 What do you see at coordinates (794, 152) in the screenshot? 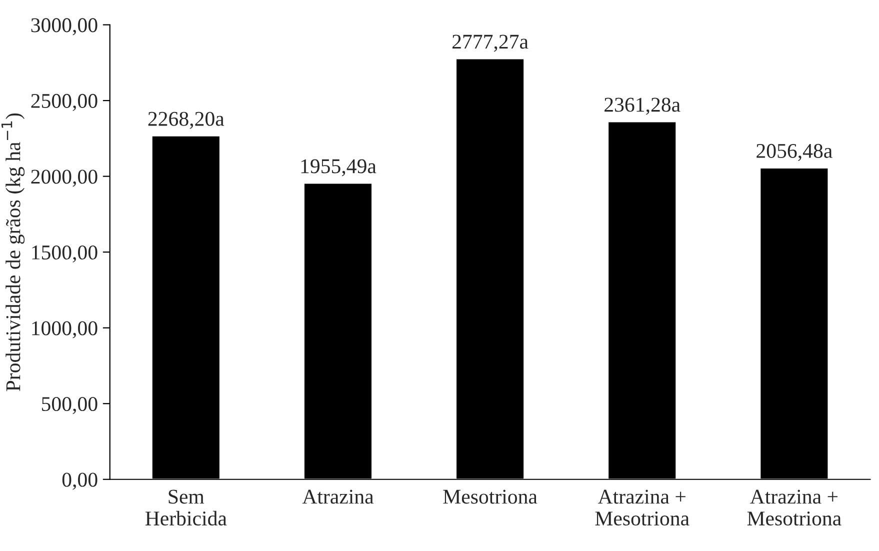
I see `data-label: 2056,48a` at bounding box center [794, 152].